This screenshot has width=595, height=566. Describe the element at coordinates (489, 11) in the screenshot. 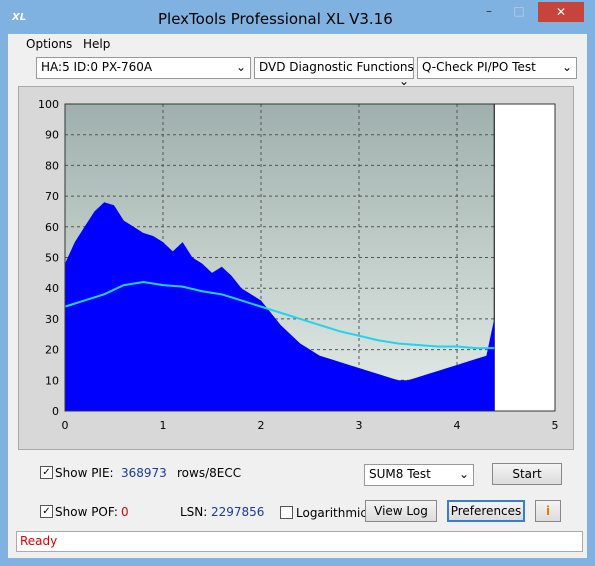

I see `minimize: –` at that location.